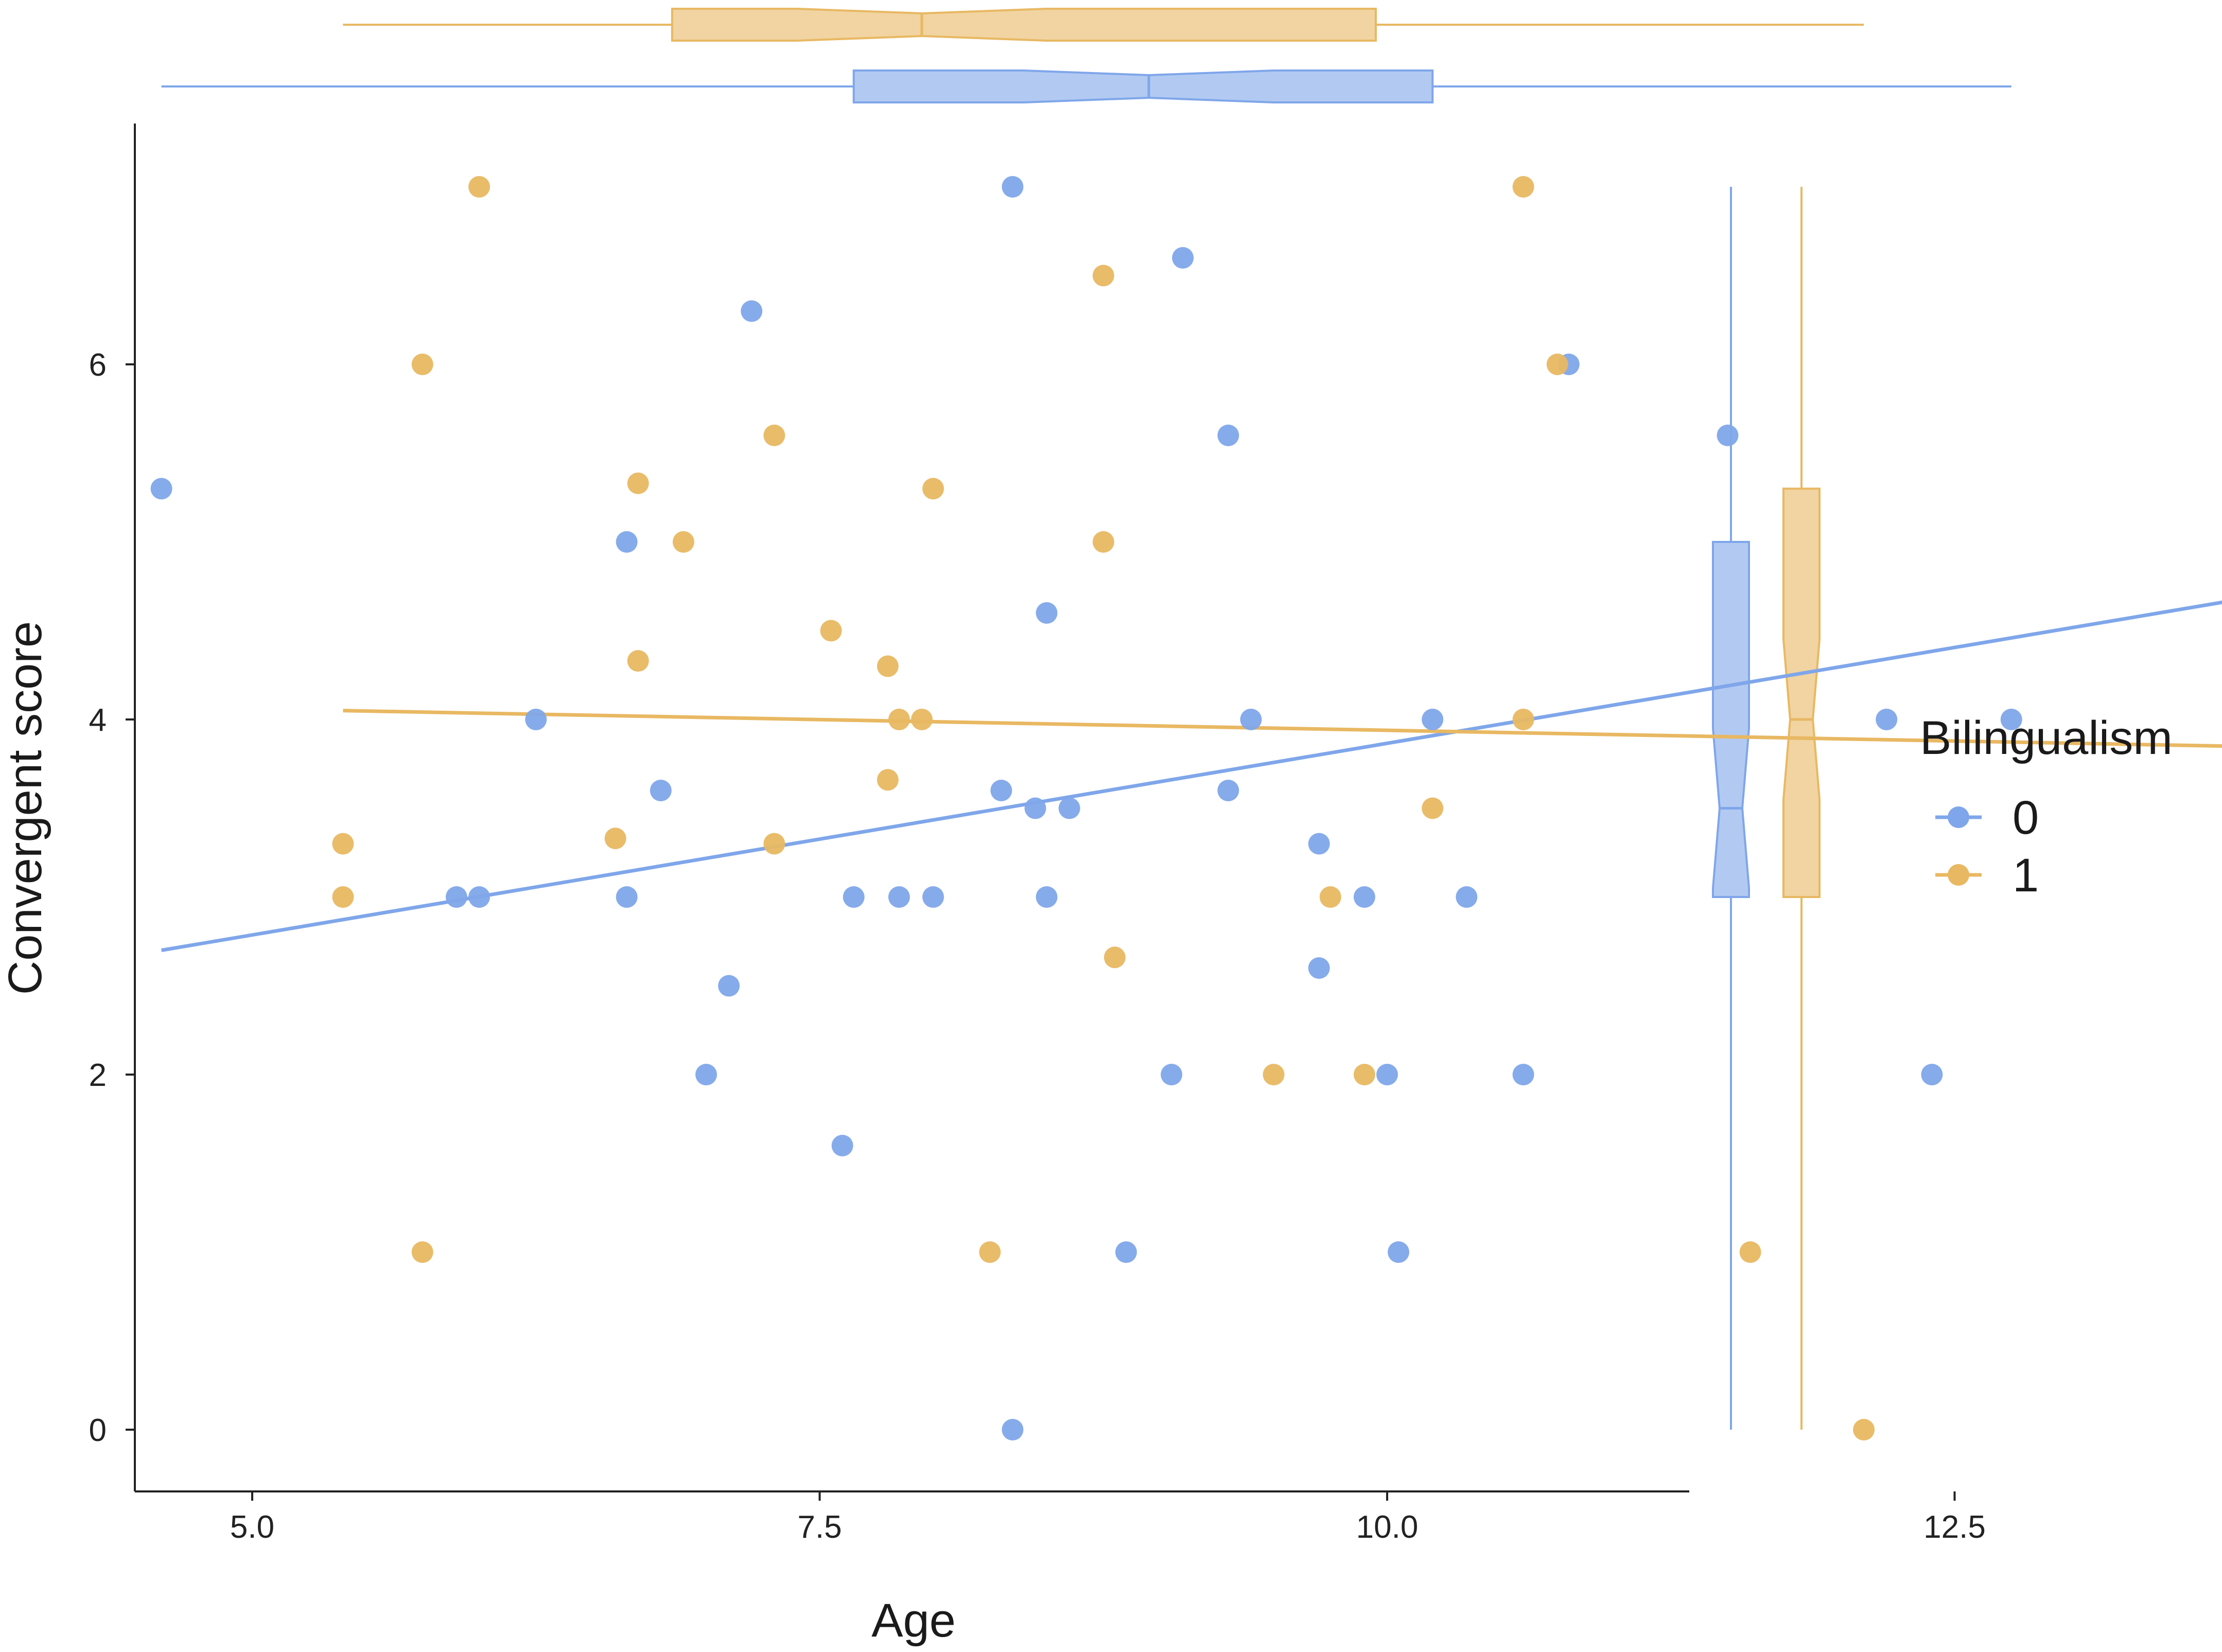 This screenshot has width=2222, height=1652. Describe the element at coordinates (1387, 1527) in the screenshot. I see `x-tick-label: 10.0` at that location.